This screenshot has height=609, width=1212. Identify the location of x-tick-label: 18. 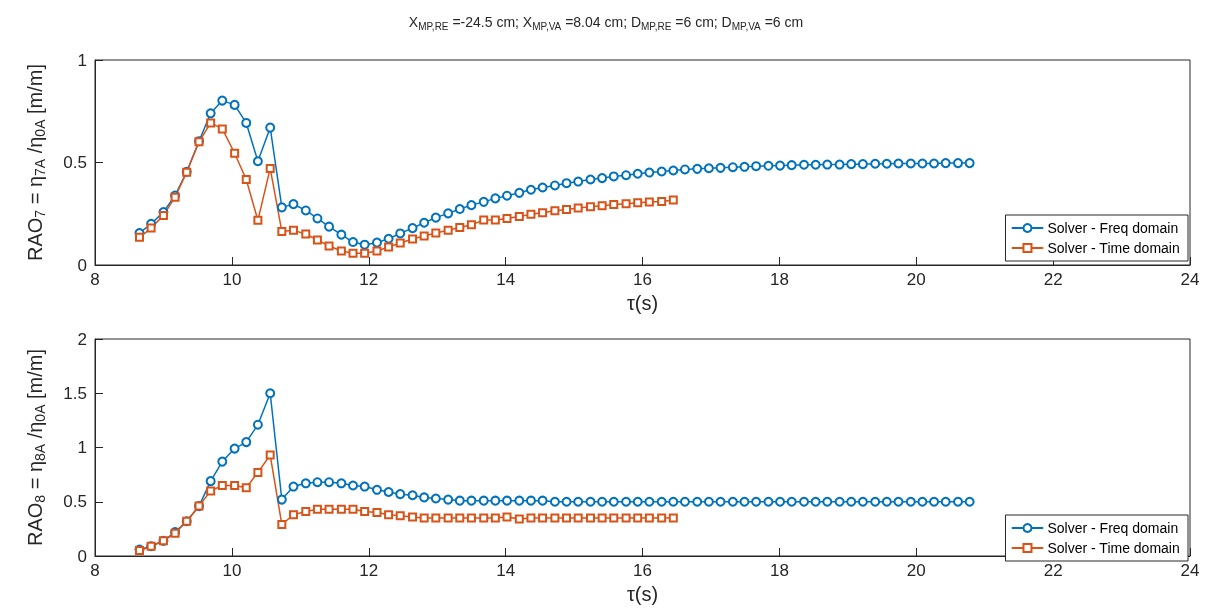
(779, 570).